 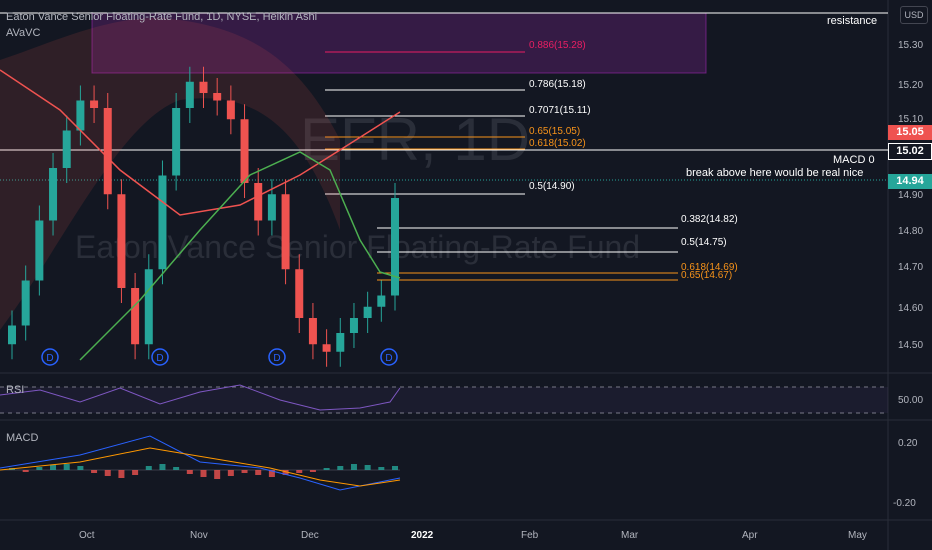 I want to click on signal-line, so click(x=200, y=467).